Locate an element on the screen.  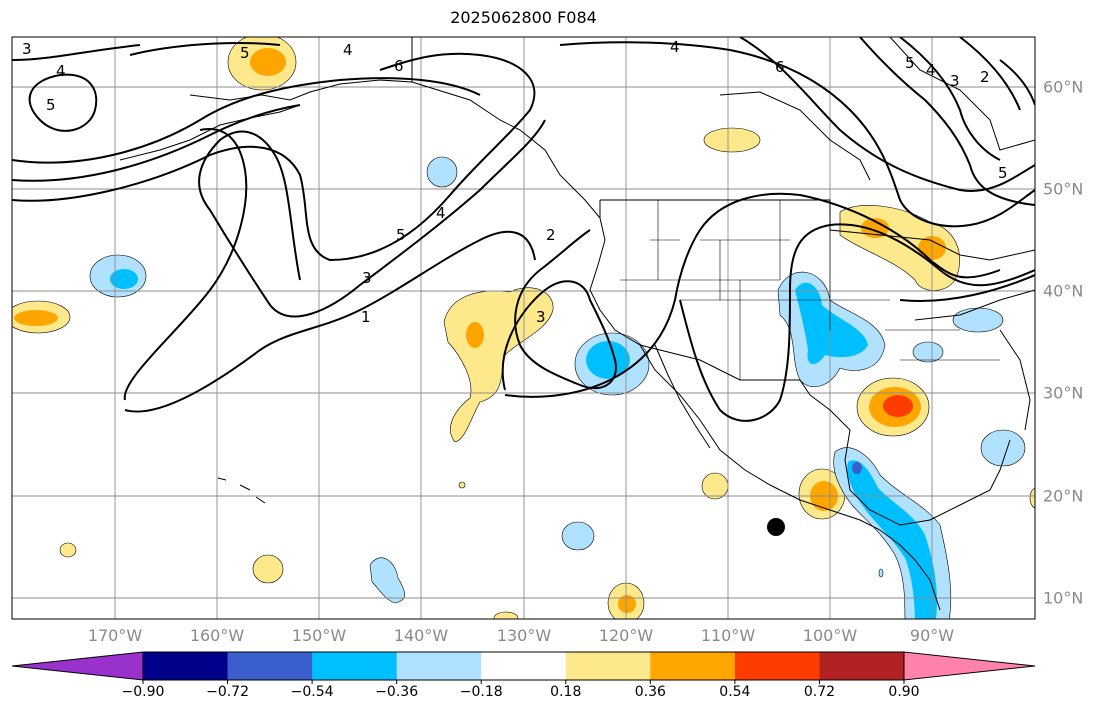
colorbar-tick-label: −0.90 is located at coordinates (143, 692).